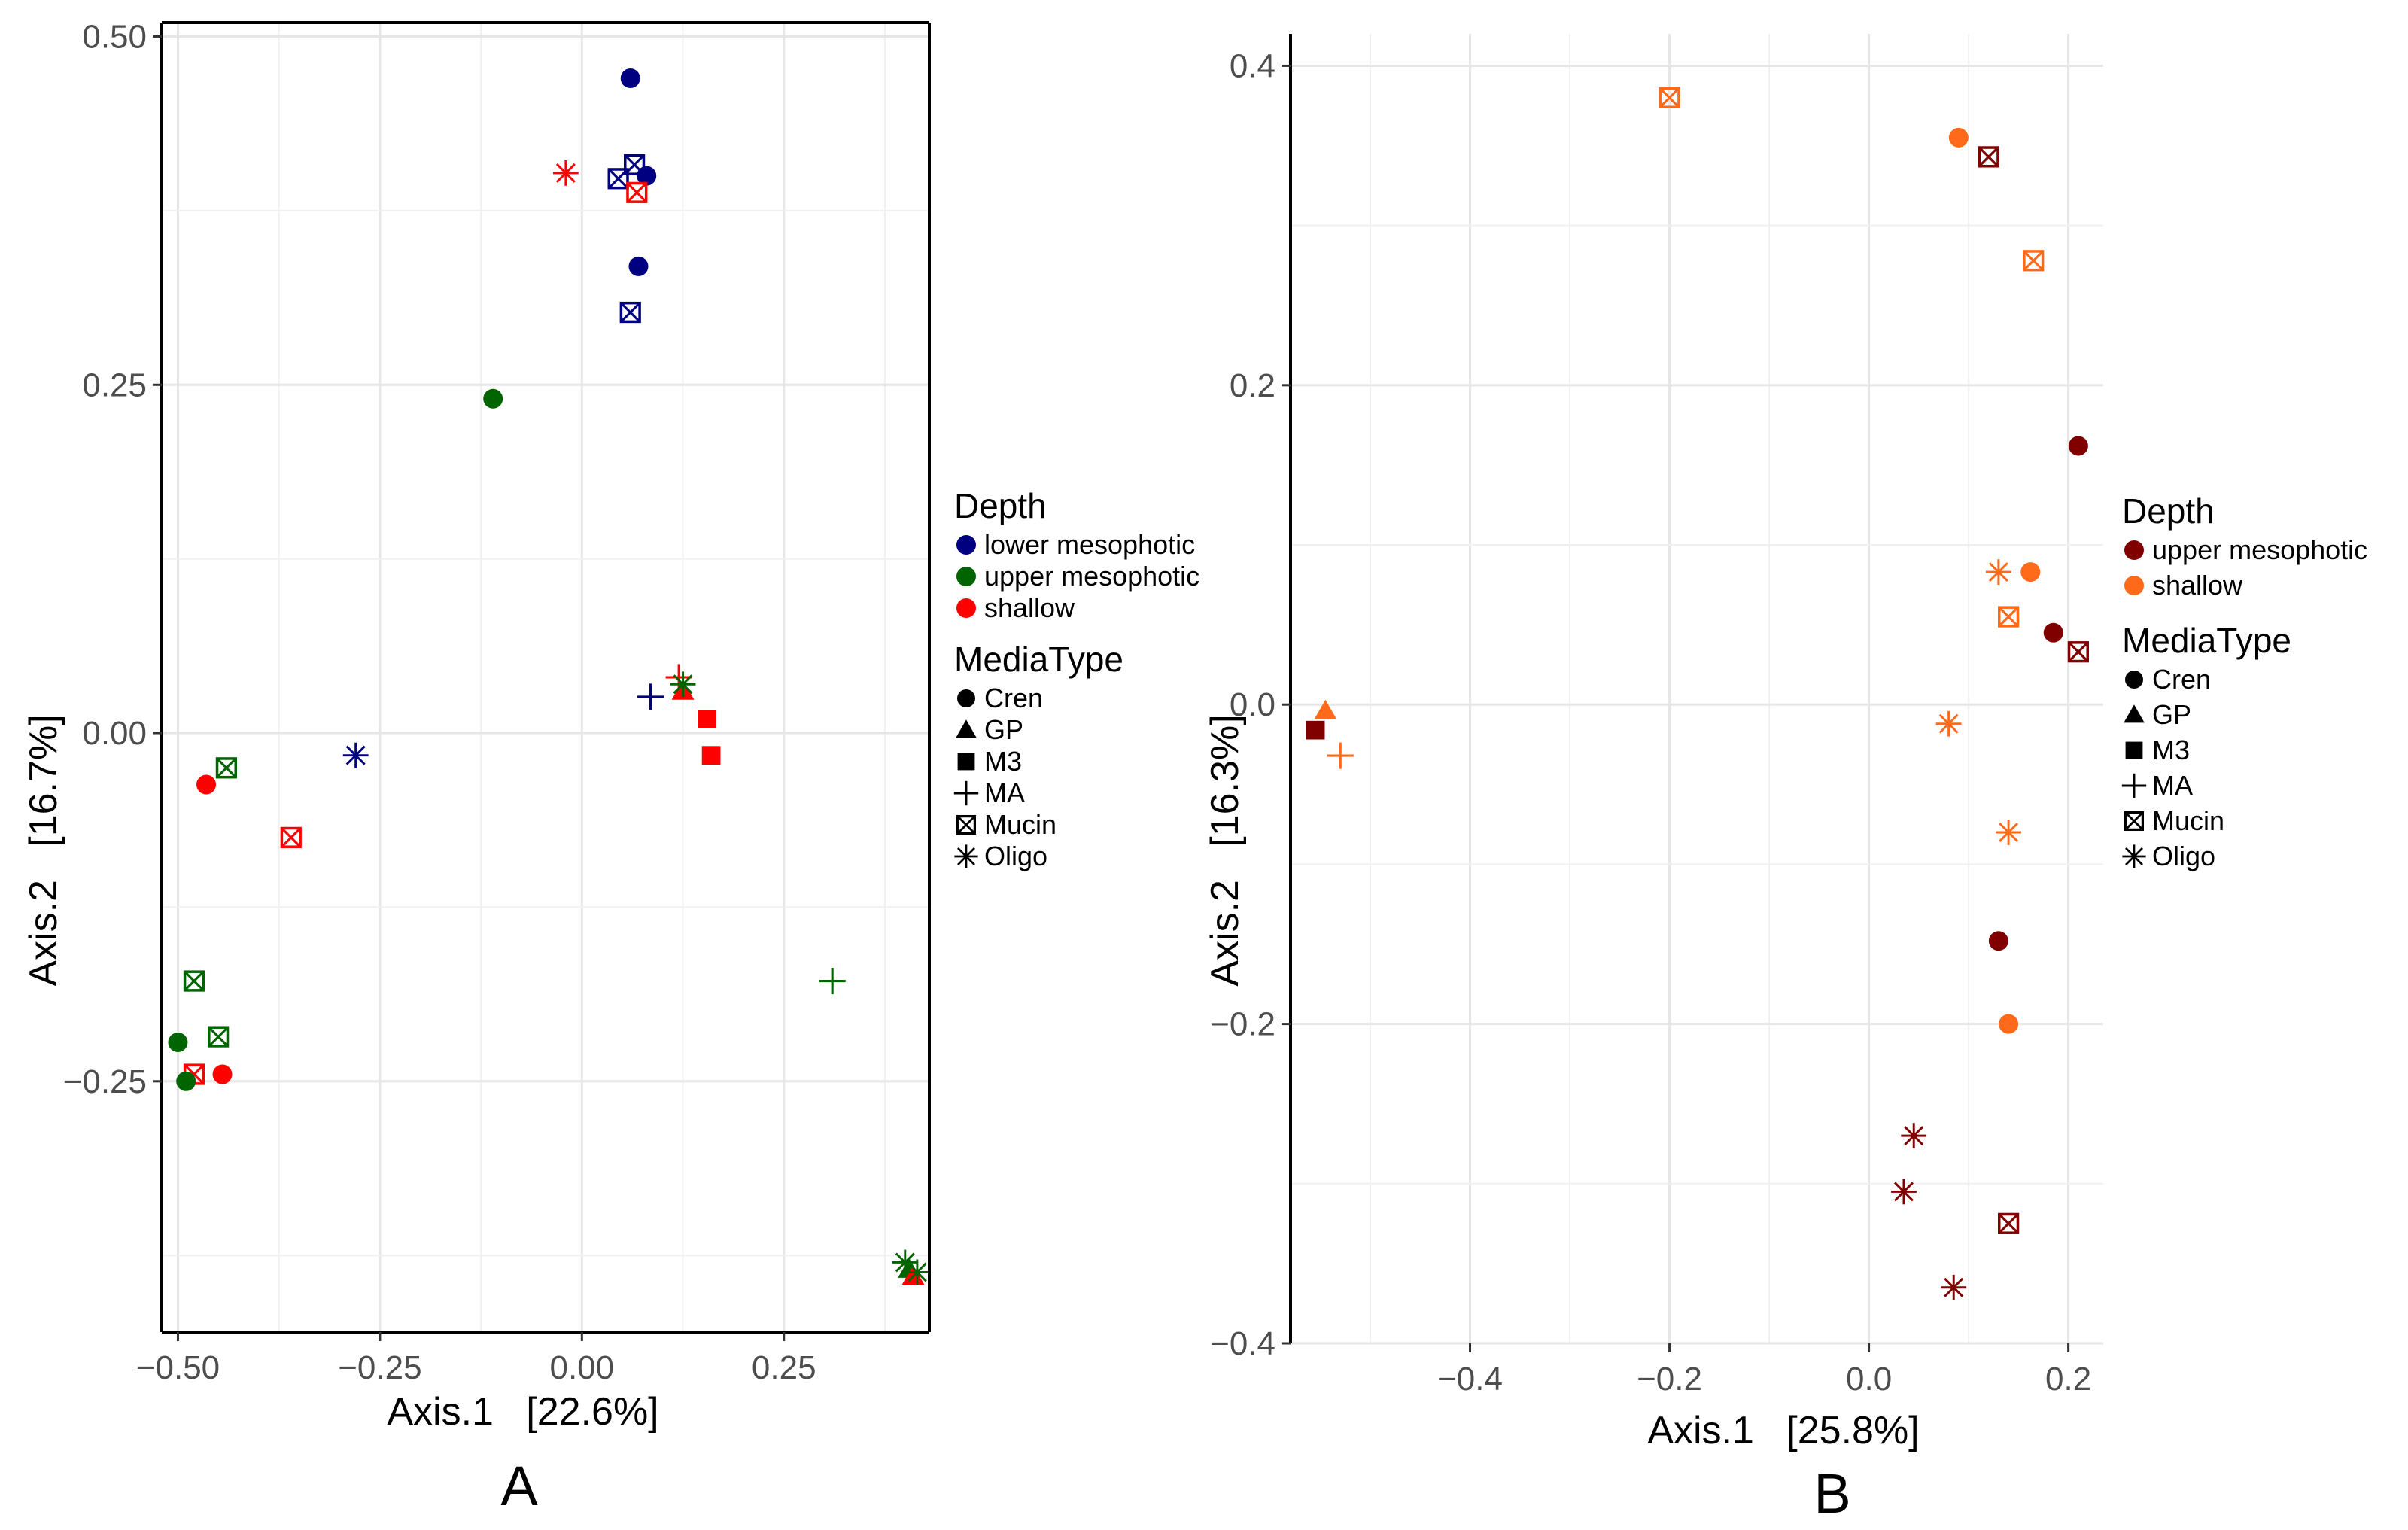 The width and height of the screenshot is (2408, 1530). What do you see at coordinates (43, 850) in the screenshot?
I see `panel-a-y-axis-title: Axis.2 [16.7%]` at bounding box center [43, 850].